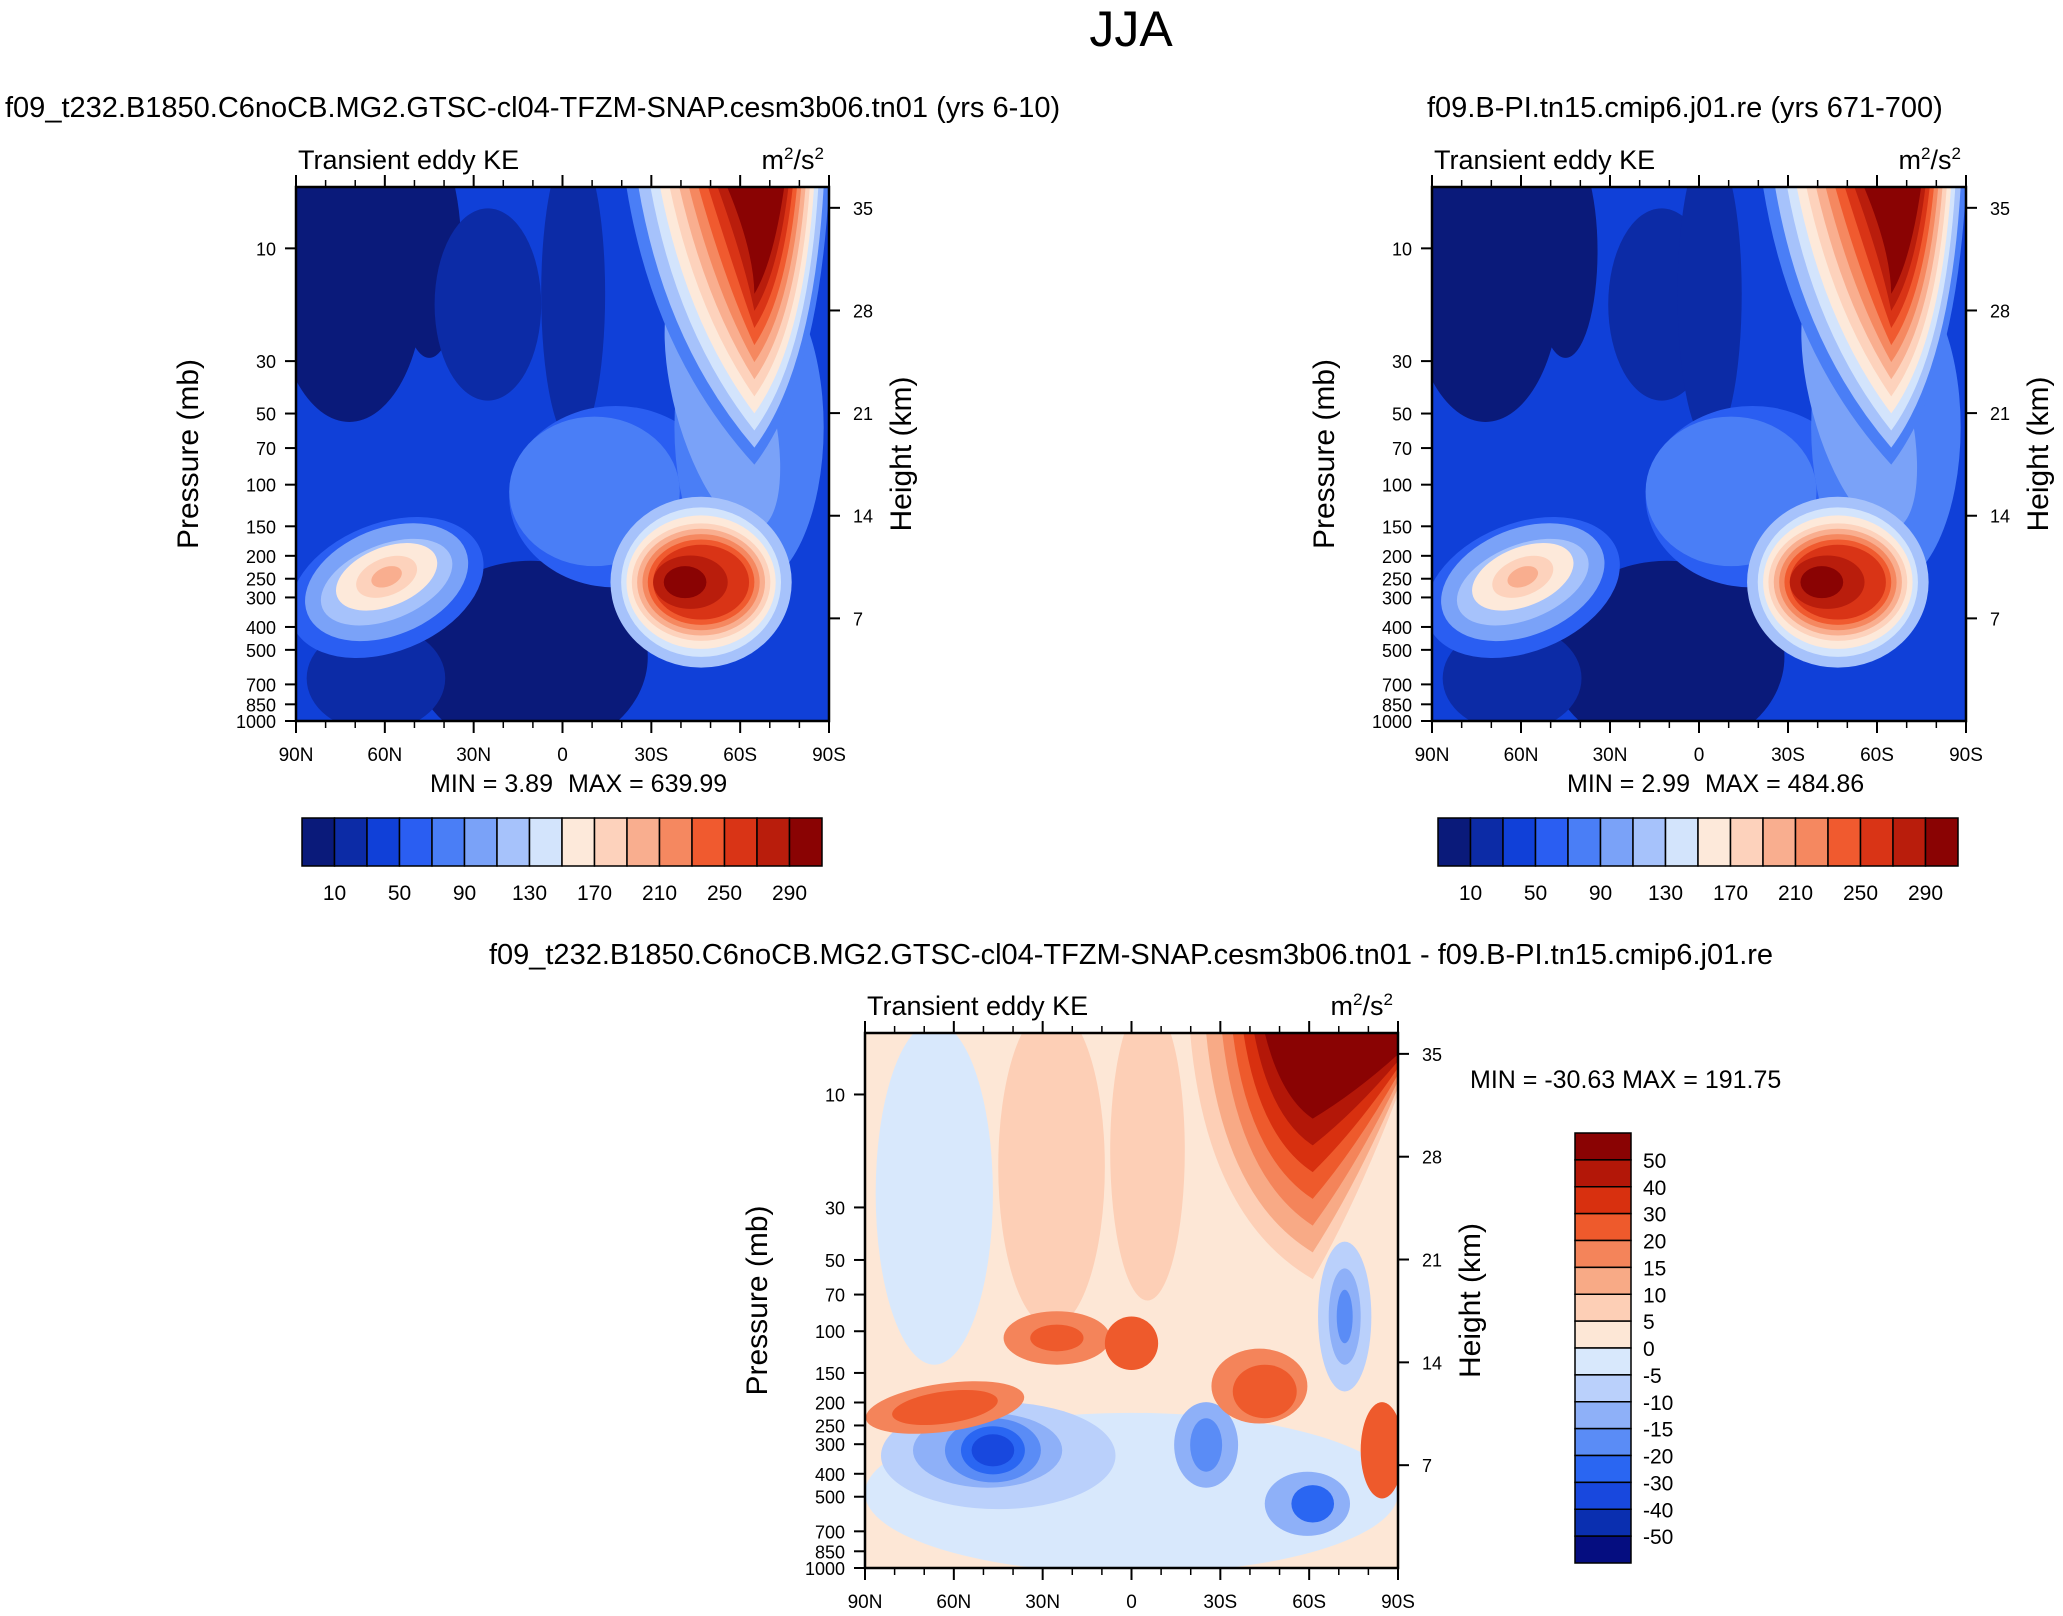  What do you see at coordinates (1930, 159) in the screenshot?
I see `units-label: m2/s2` at bounding box center [1930, 159].